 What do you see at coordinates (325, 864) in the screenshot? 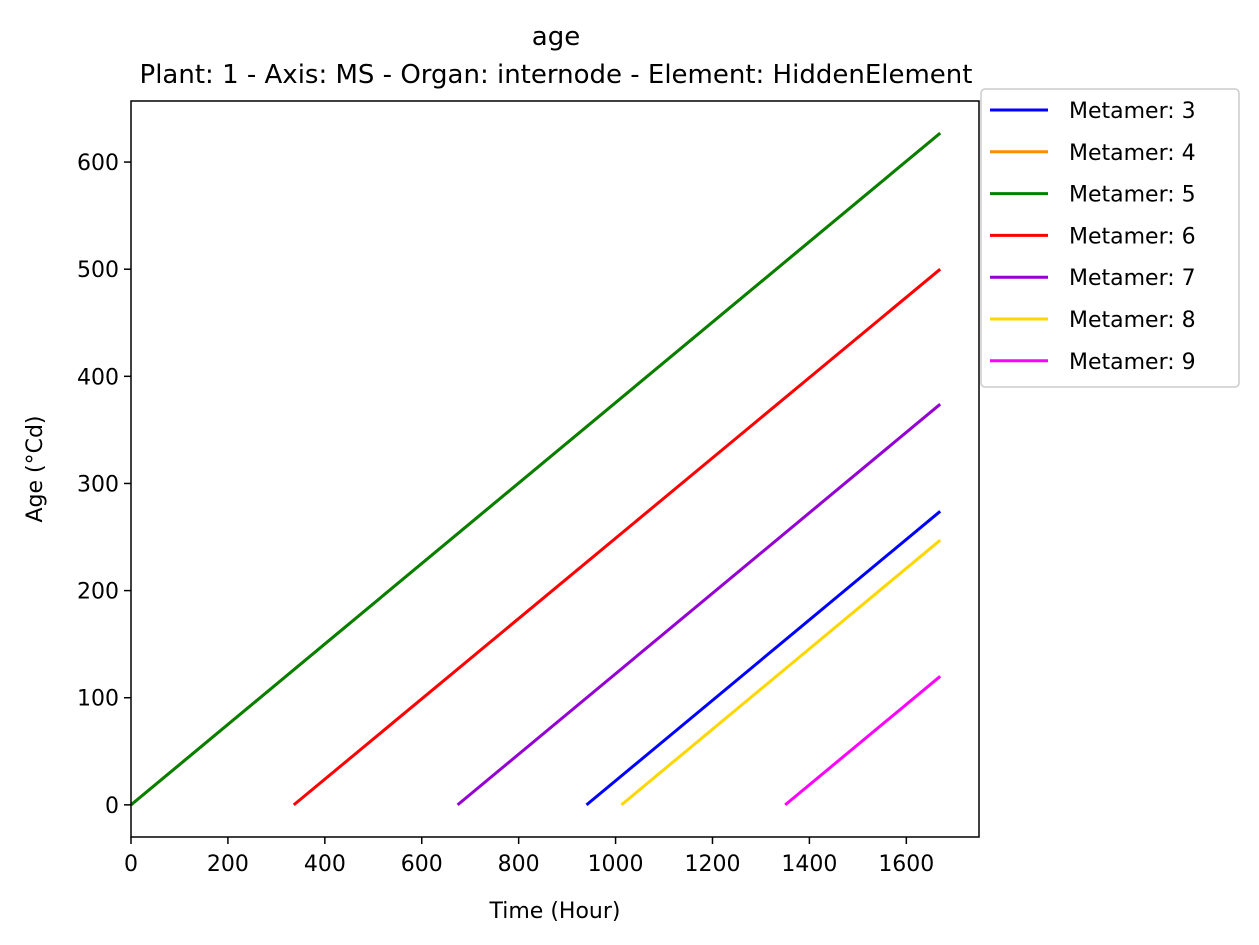
I see `x-tick-label: 400` at bounding box center [325, 864].